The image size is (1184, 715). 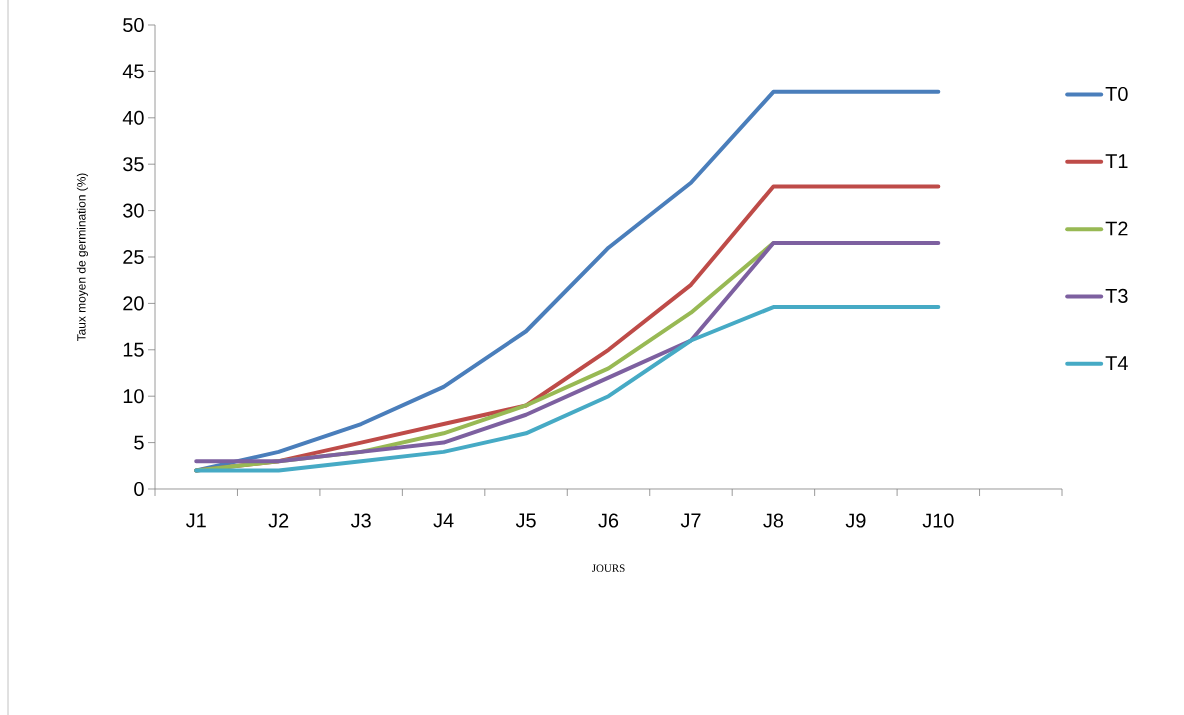 What do you see at coordinates (196, 520) in the screenshot?
I see `x-tick-label: J1` at bounding box center [196, 520].